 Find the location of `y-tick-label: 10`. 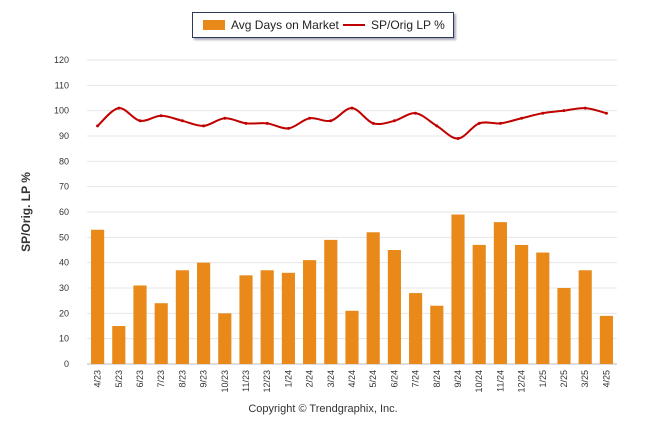

y-tick-label: 10 is located at coordinates (64, 339).